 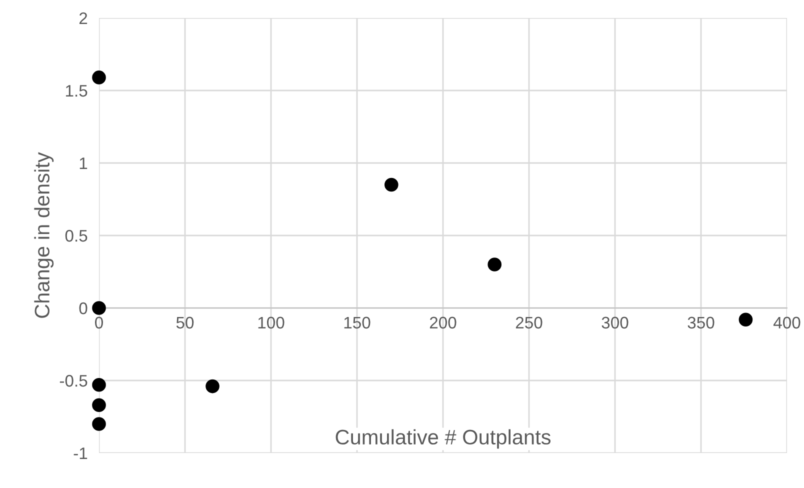 What do you see at coordinates (443, 439) in the screenshot?
I see `x-axis-title: Cumulative # Outplants` at bounding box center [443, 439].